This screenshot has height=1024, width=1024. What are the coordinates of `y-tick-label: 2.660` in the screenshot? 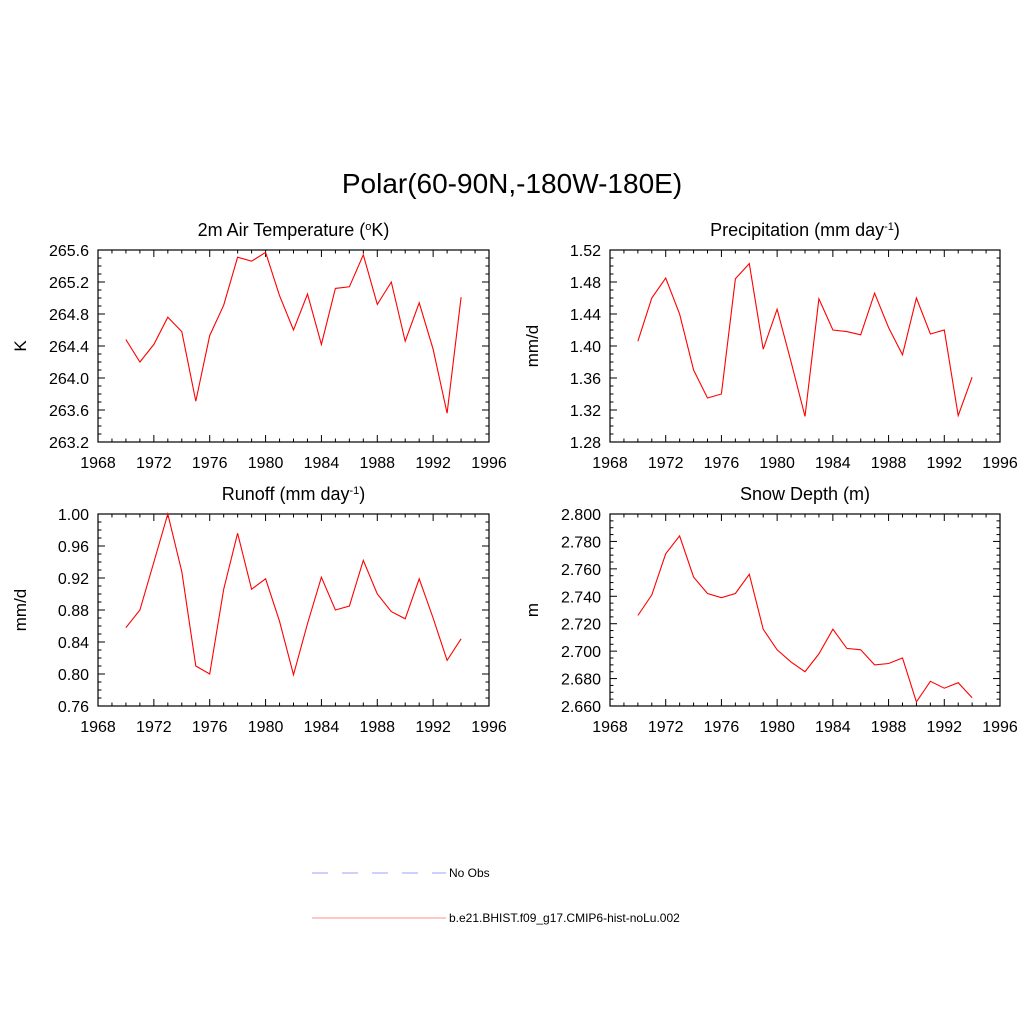 It's located at (581, 707).